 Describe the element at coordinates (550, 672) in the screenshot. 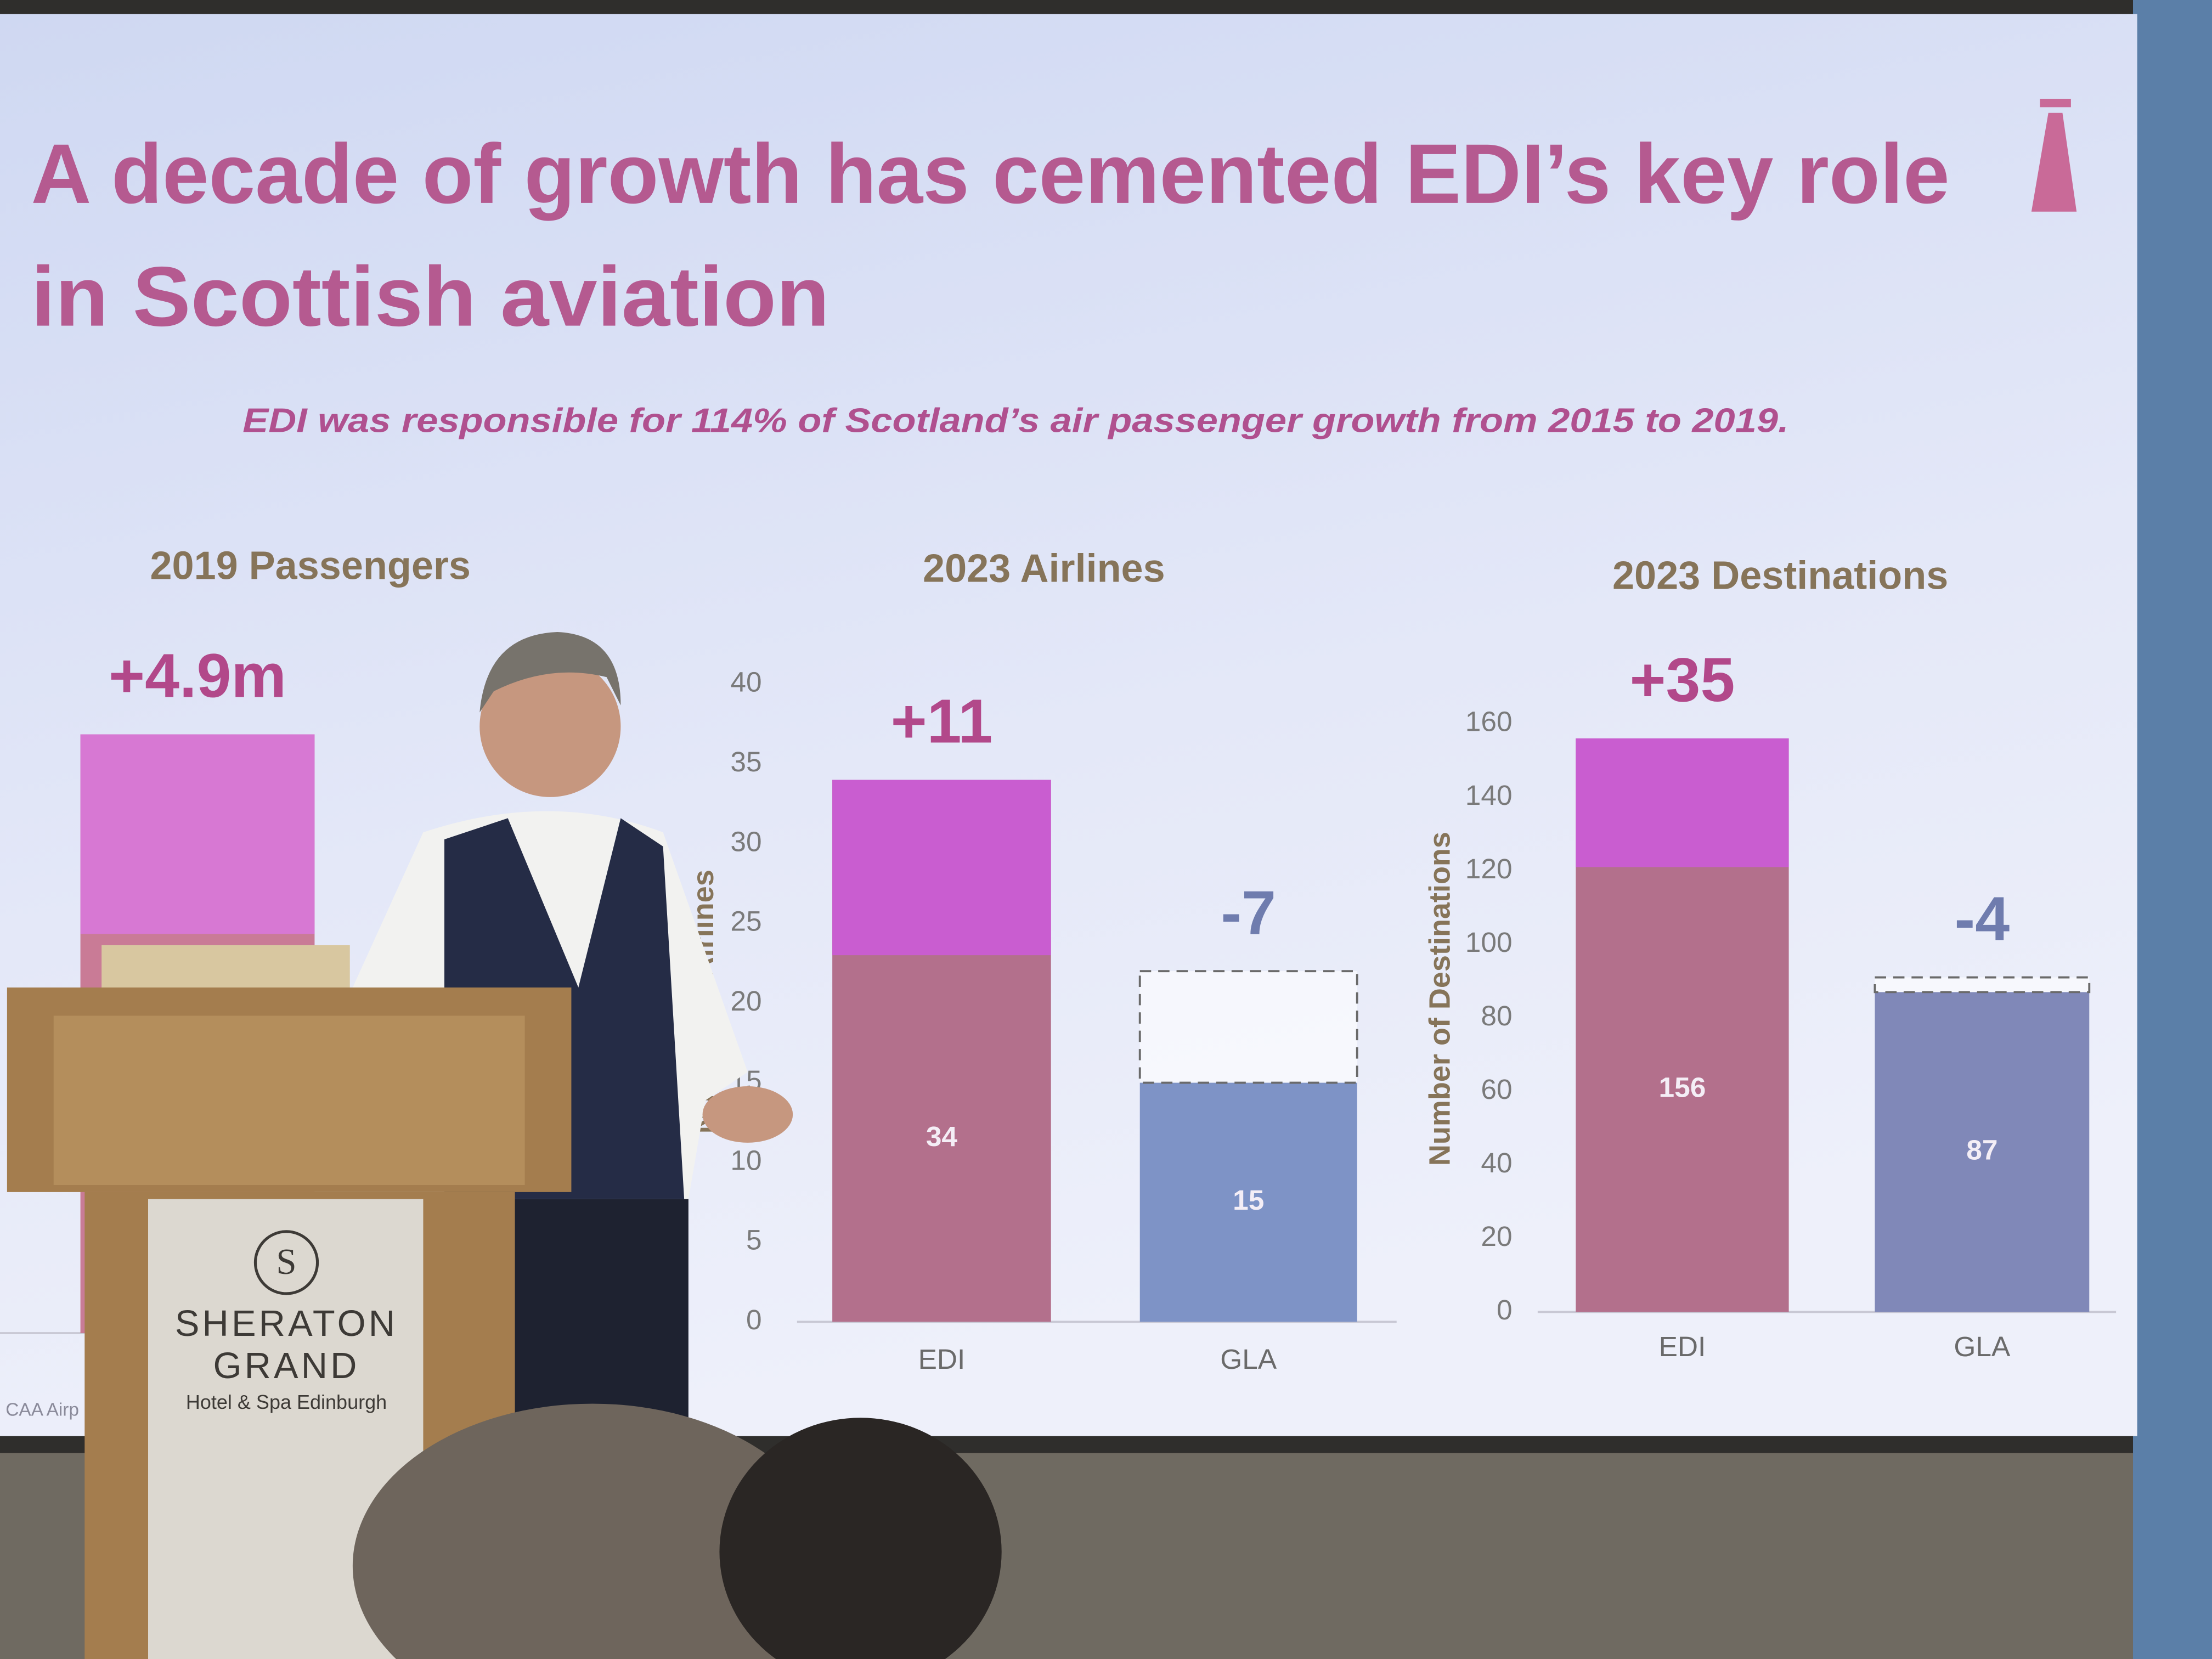

I see `hair` at that location.